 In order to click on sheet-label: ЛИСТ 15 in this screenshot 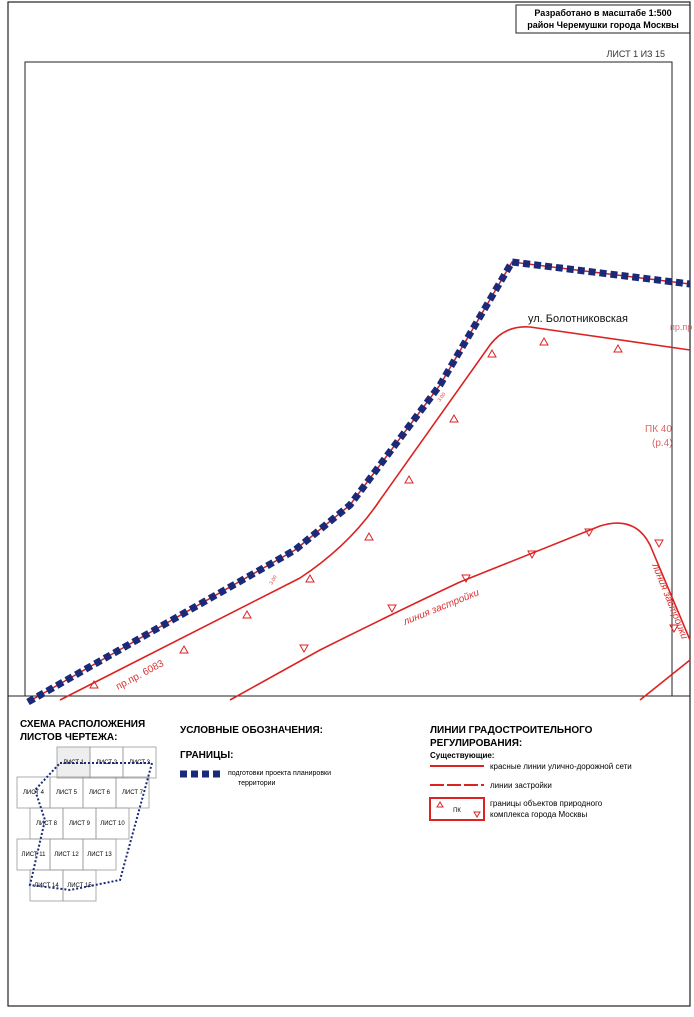, I will do `click(79, 886)`.